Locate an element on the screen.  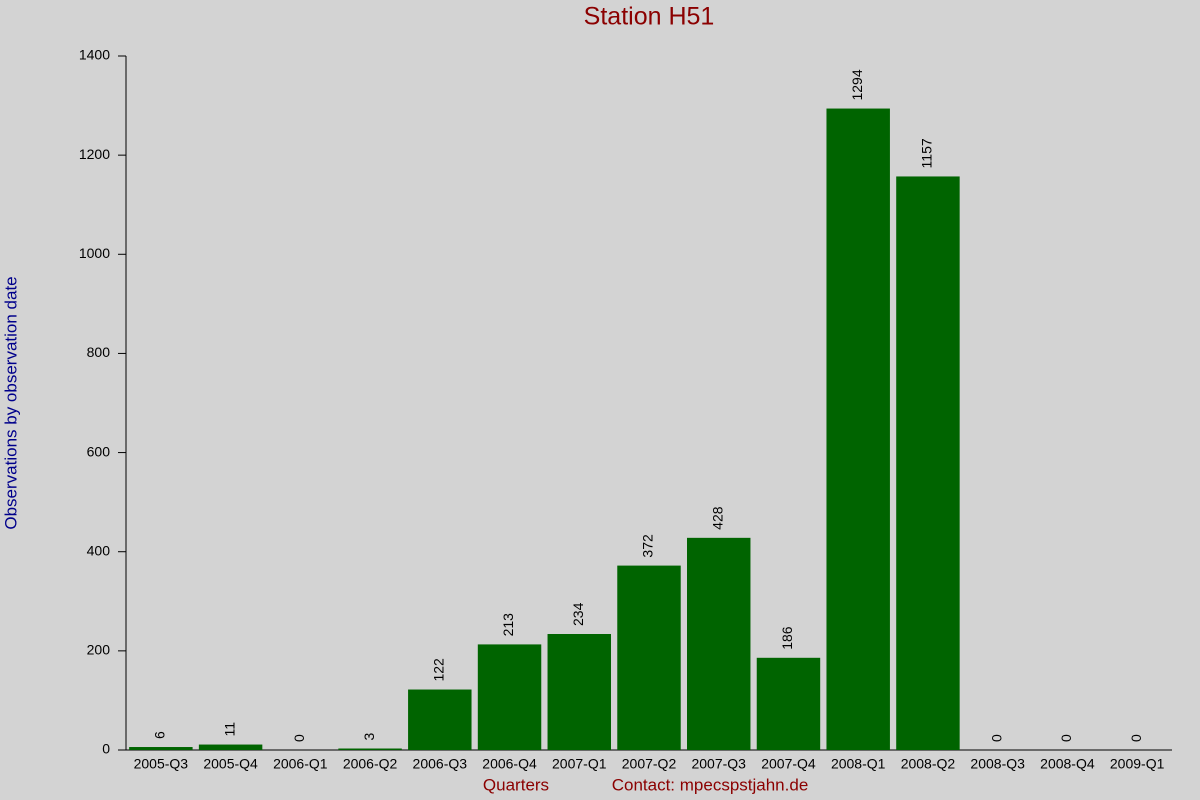
value-label: 372 is located at coordinates (648, 546).